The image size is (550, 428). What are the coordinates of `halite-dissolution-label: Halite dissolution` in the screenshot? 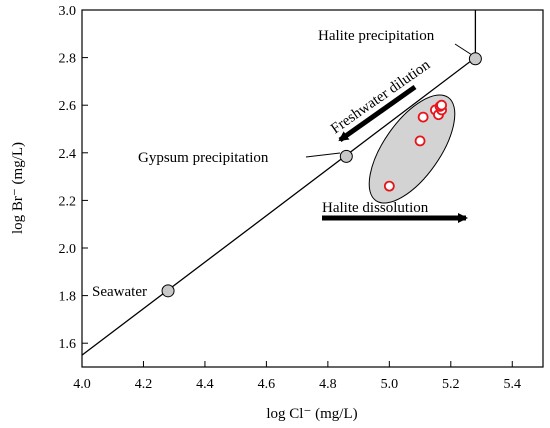 It's located at (375, 208).